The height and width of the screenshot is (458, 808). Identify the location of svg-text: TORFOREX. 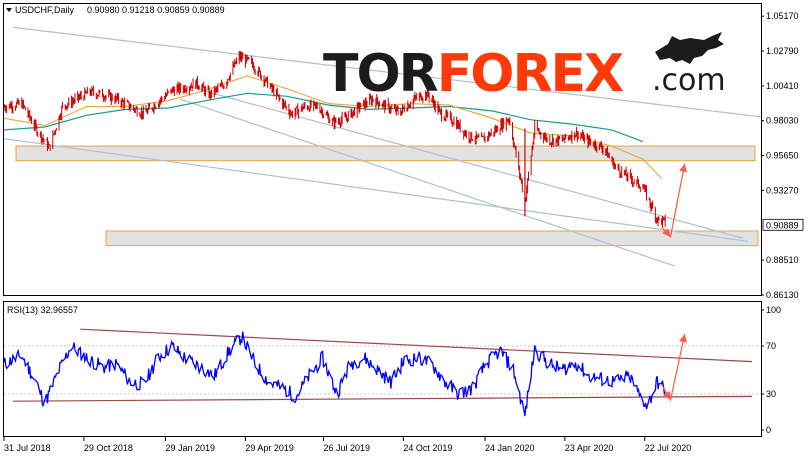
(473, 74).